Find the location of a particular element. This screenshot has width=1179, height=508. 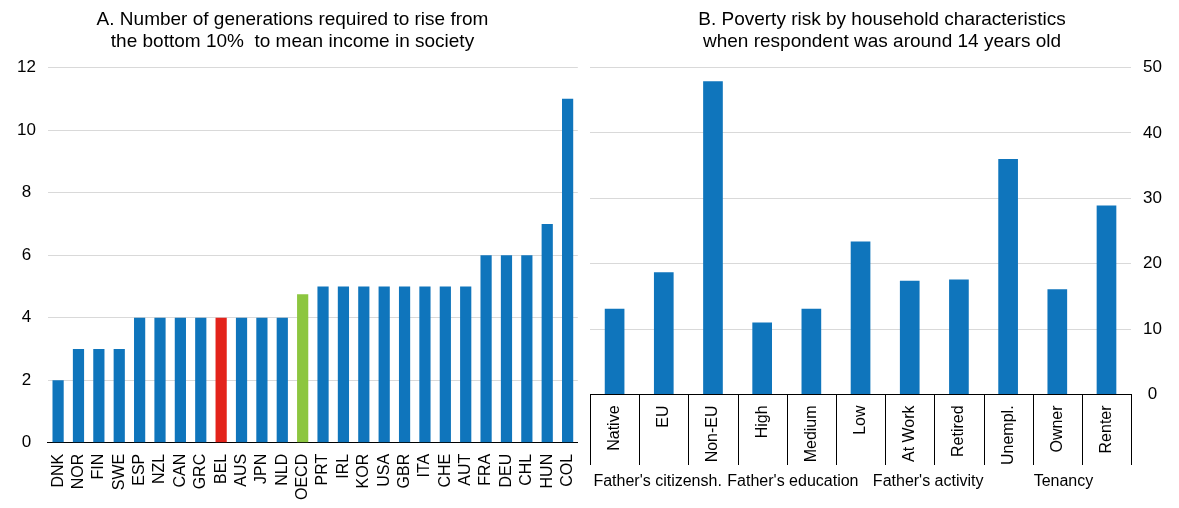

x-tick-label: AUS is located at coordinates (240, 470).